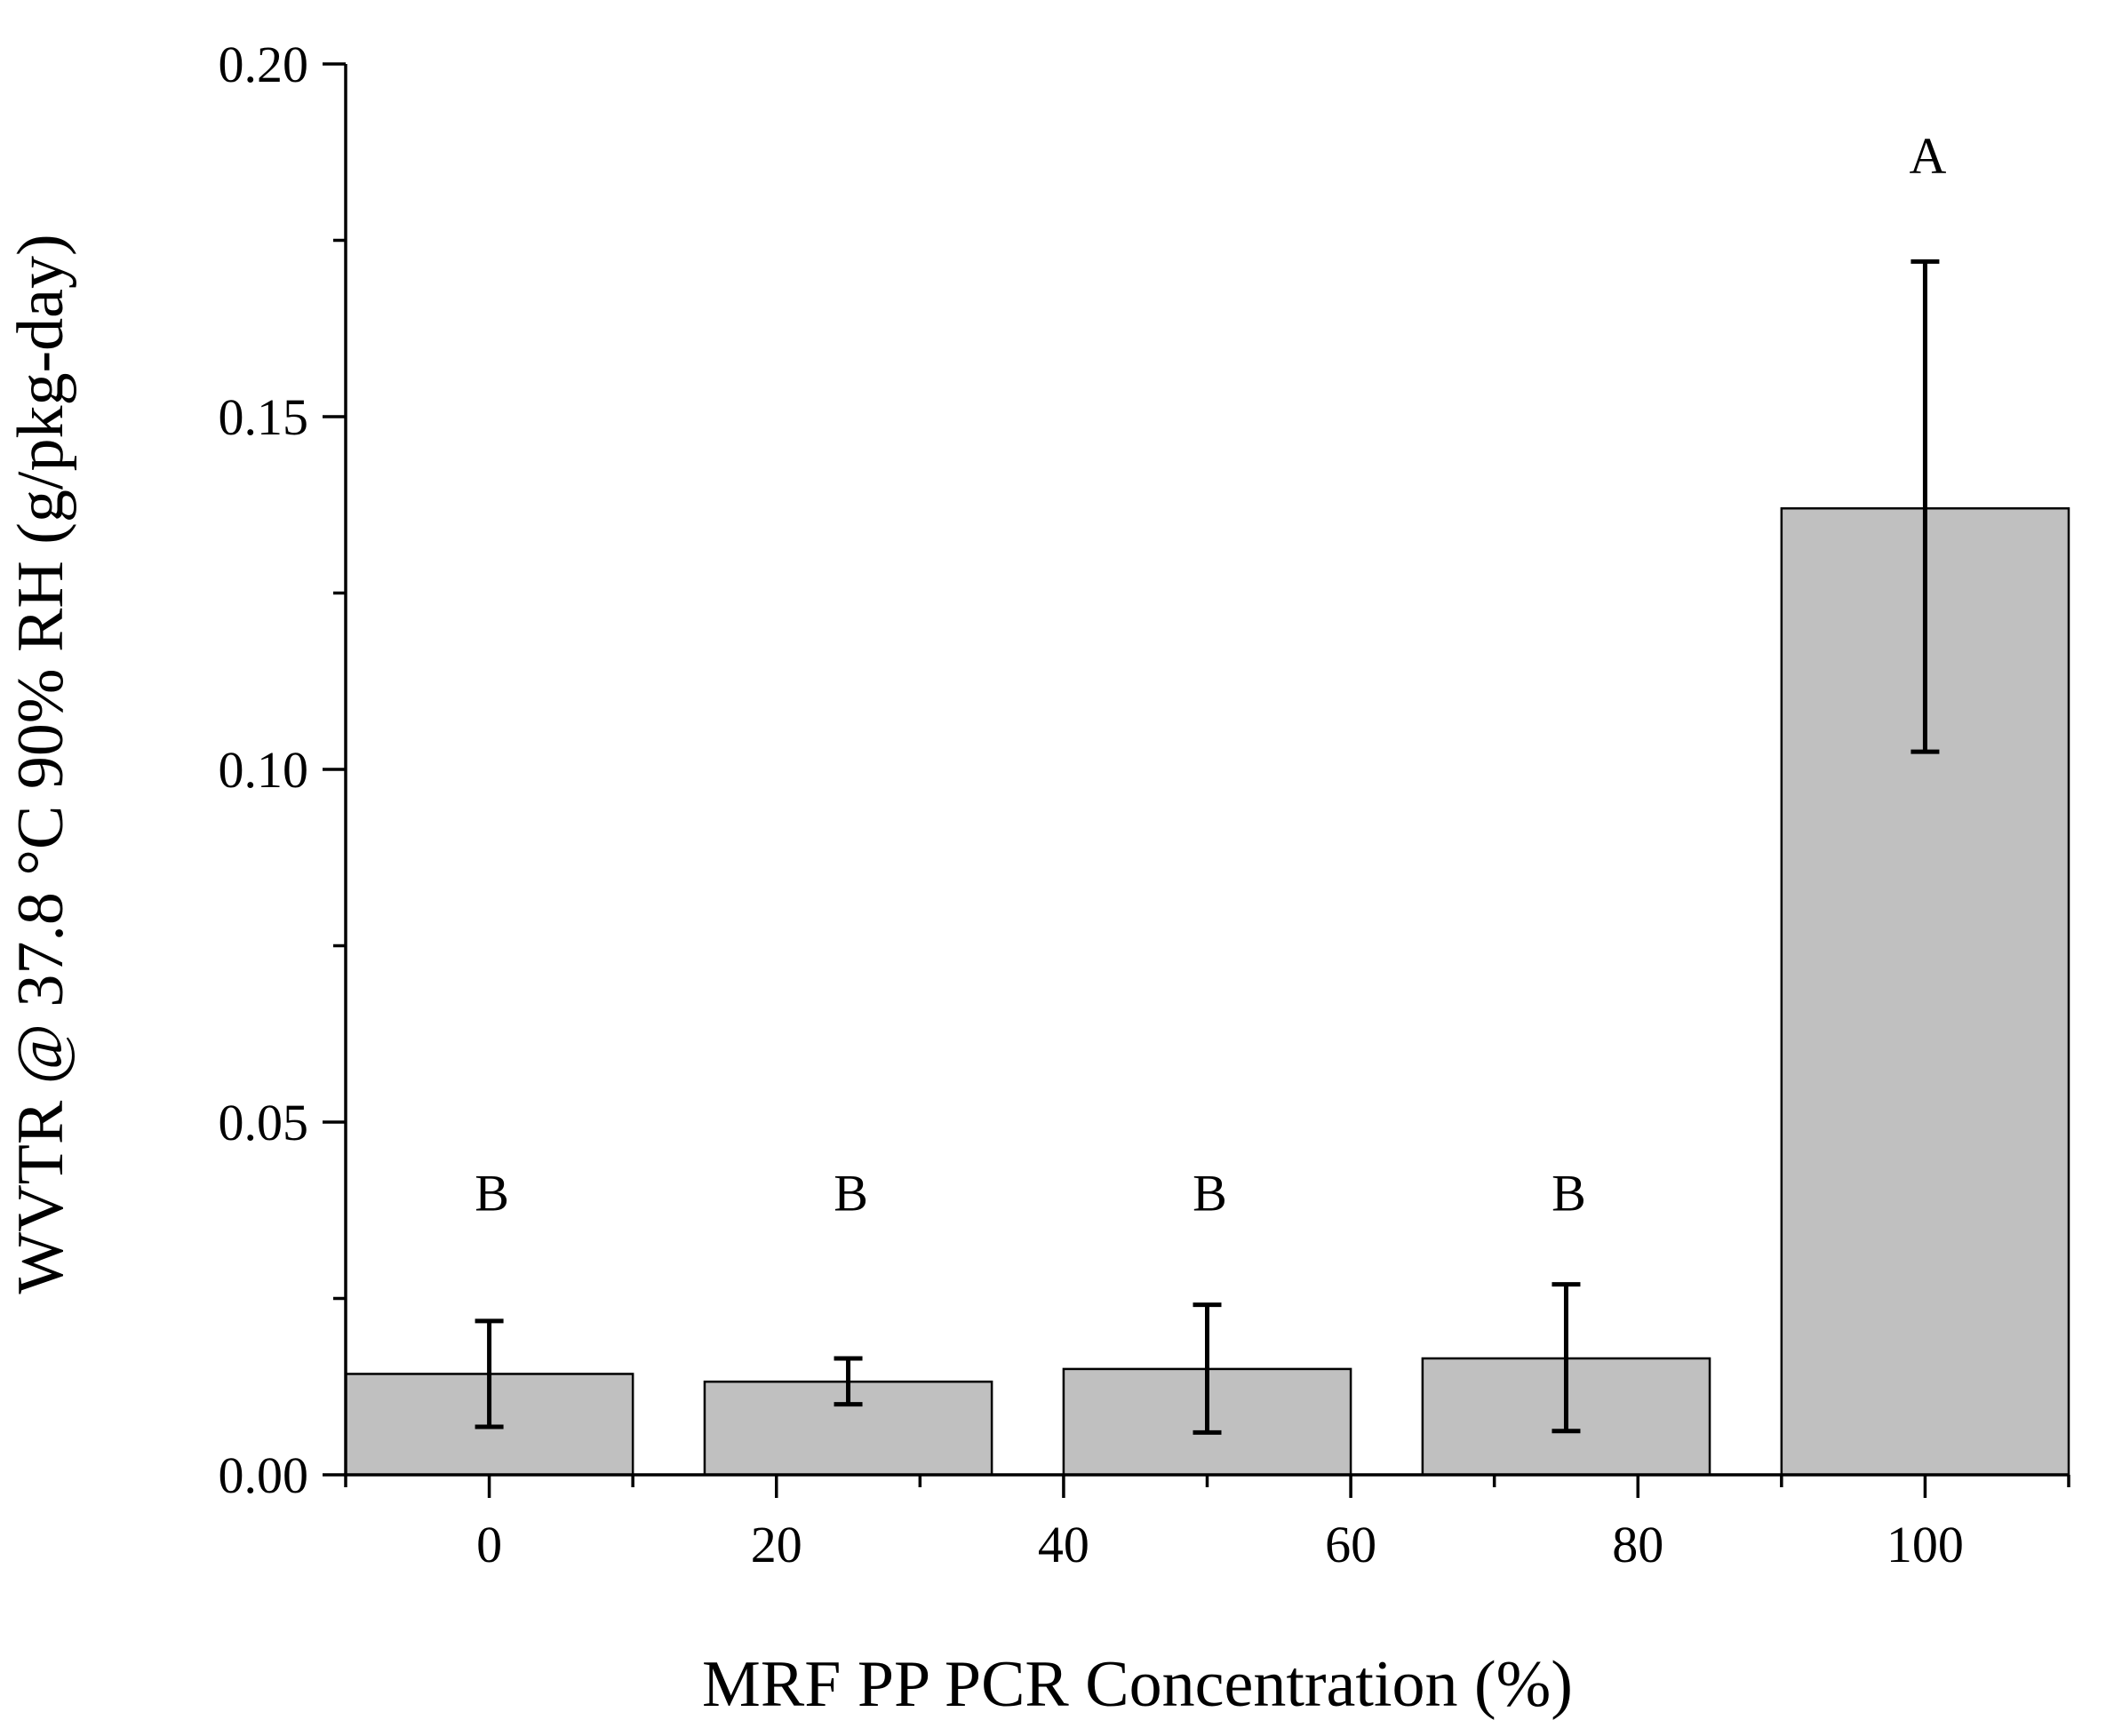  Describe the element at coordinates (1063, 1544) in the screenshot. I see `x-tick-label: 40` at that location.